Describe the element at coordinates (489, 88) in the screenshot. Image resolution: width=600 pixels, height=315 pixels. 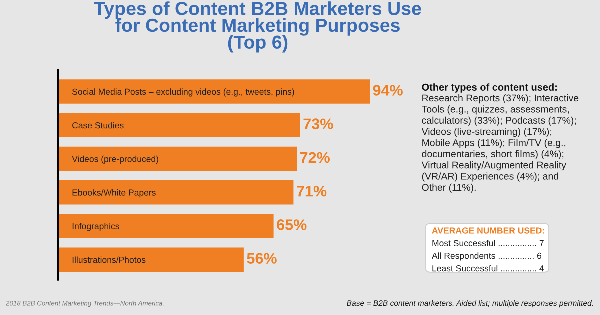
I see `text: Other types of content used:` at that location.